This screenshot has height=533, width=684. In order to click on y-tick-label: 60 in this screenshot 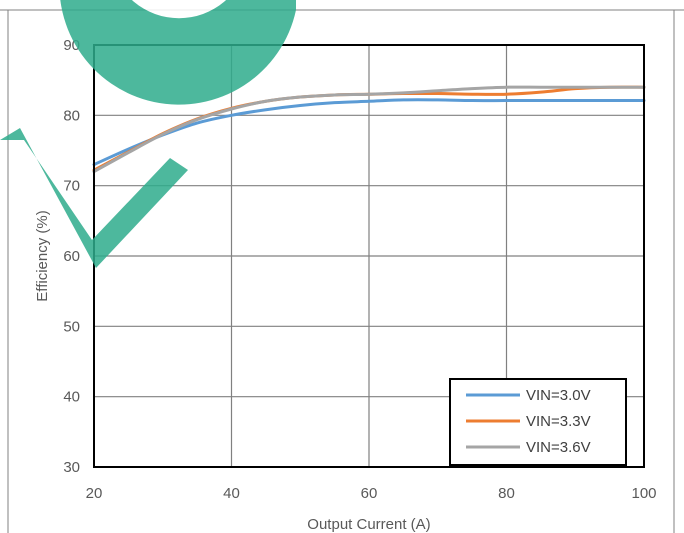, I will do `click(71, 256)`.